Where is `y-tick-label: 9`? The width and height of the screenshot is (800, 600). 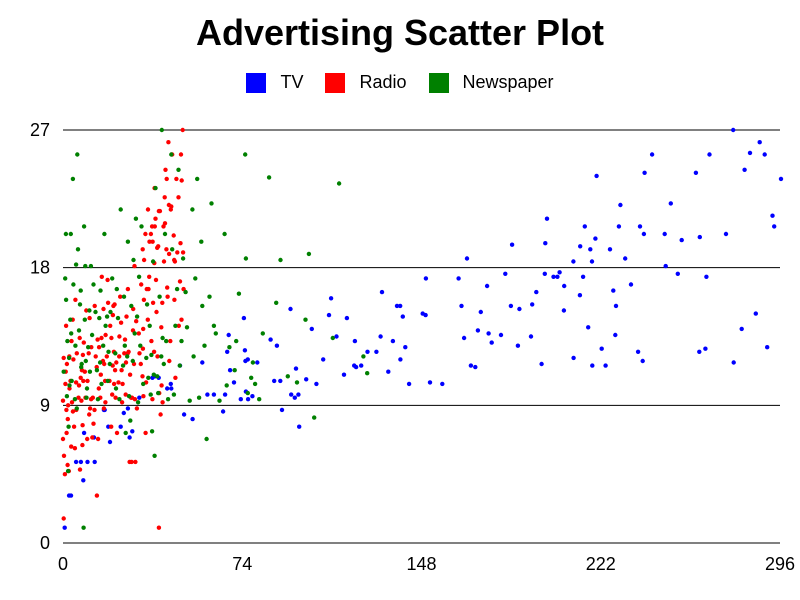 y-tick-label: 9 is located at coordinates (45, 405).